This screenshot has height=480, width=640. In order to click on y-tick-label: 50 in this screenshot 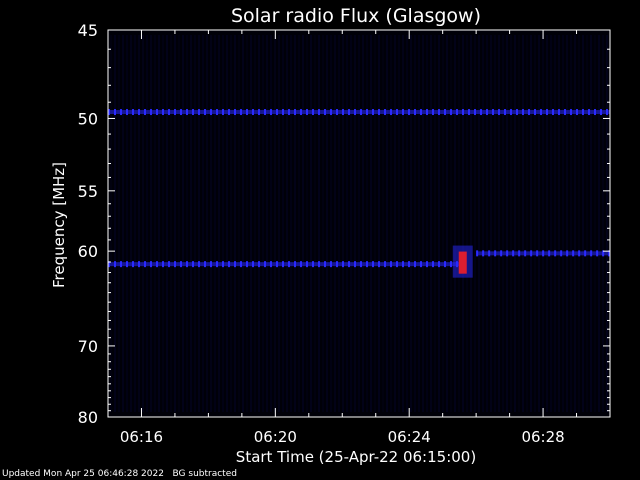, I will do `click(88, 118)`.